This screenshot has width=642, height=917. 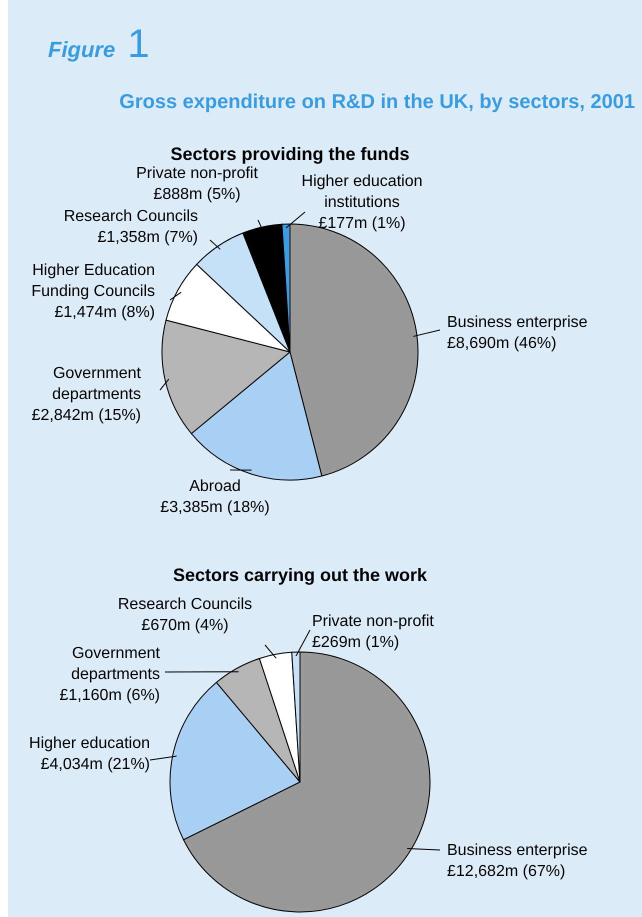 What do you see at coordinates (362, 223) in the screenshot?
I see `data-label: £177m (1%)` at bounding box center [362, 223].